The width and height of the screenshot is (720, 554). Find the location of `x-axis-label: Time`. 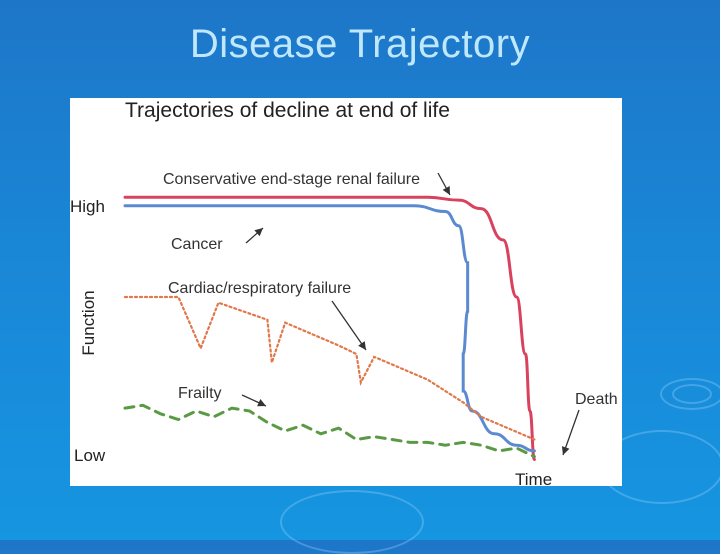

x-axis-label: Time is located at coordinates (533, 478).